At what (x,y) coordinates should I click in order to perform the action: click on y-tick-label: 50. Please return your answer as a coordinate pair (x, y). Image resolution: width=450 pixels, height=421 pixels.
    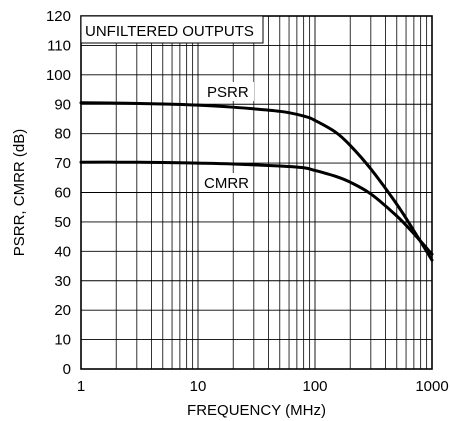
    Looking at the image, I should click on (62, 222).